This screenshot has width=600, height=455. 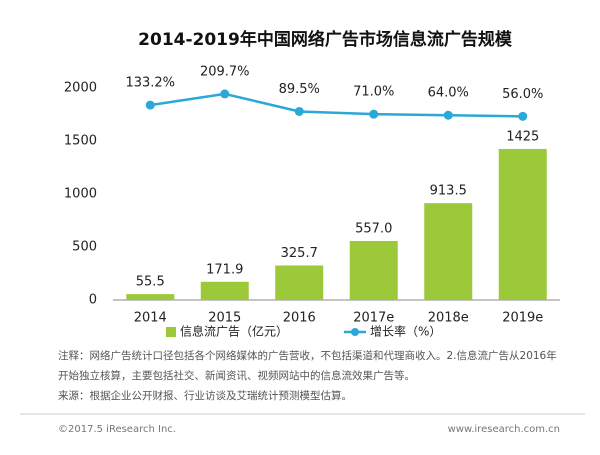 What do you see at coordinates (234, 331) in the screenshot?
I see `legend-label: 信息流广告（亿元）` at bounding box center [234, 331].